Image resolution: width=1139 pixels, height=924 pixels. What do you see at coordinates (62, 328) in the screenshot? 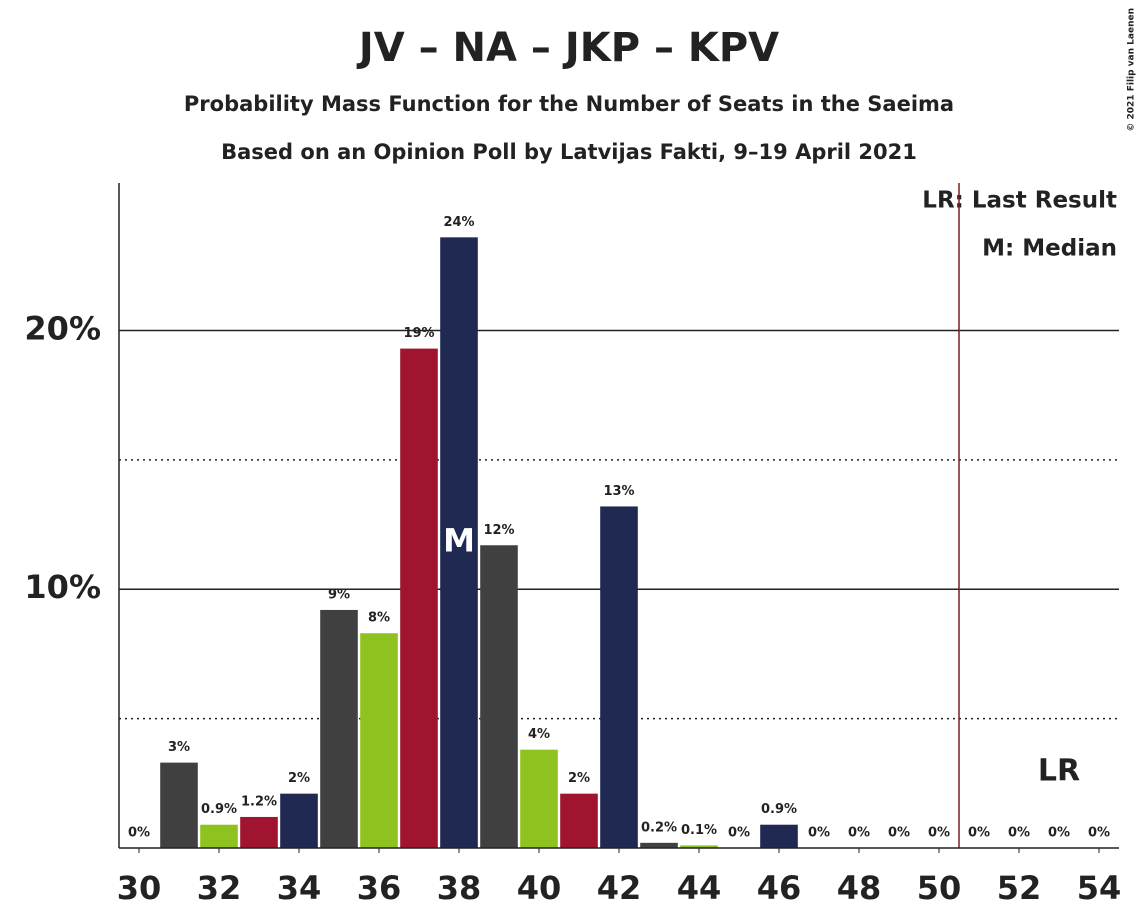
I see `y-tick-label: 20%` at bounding box center [62, 328].